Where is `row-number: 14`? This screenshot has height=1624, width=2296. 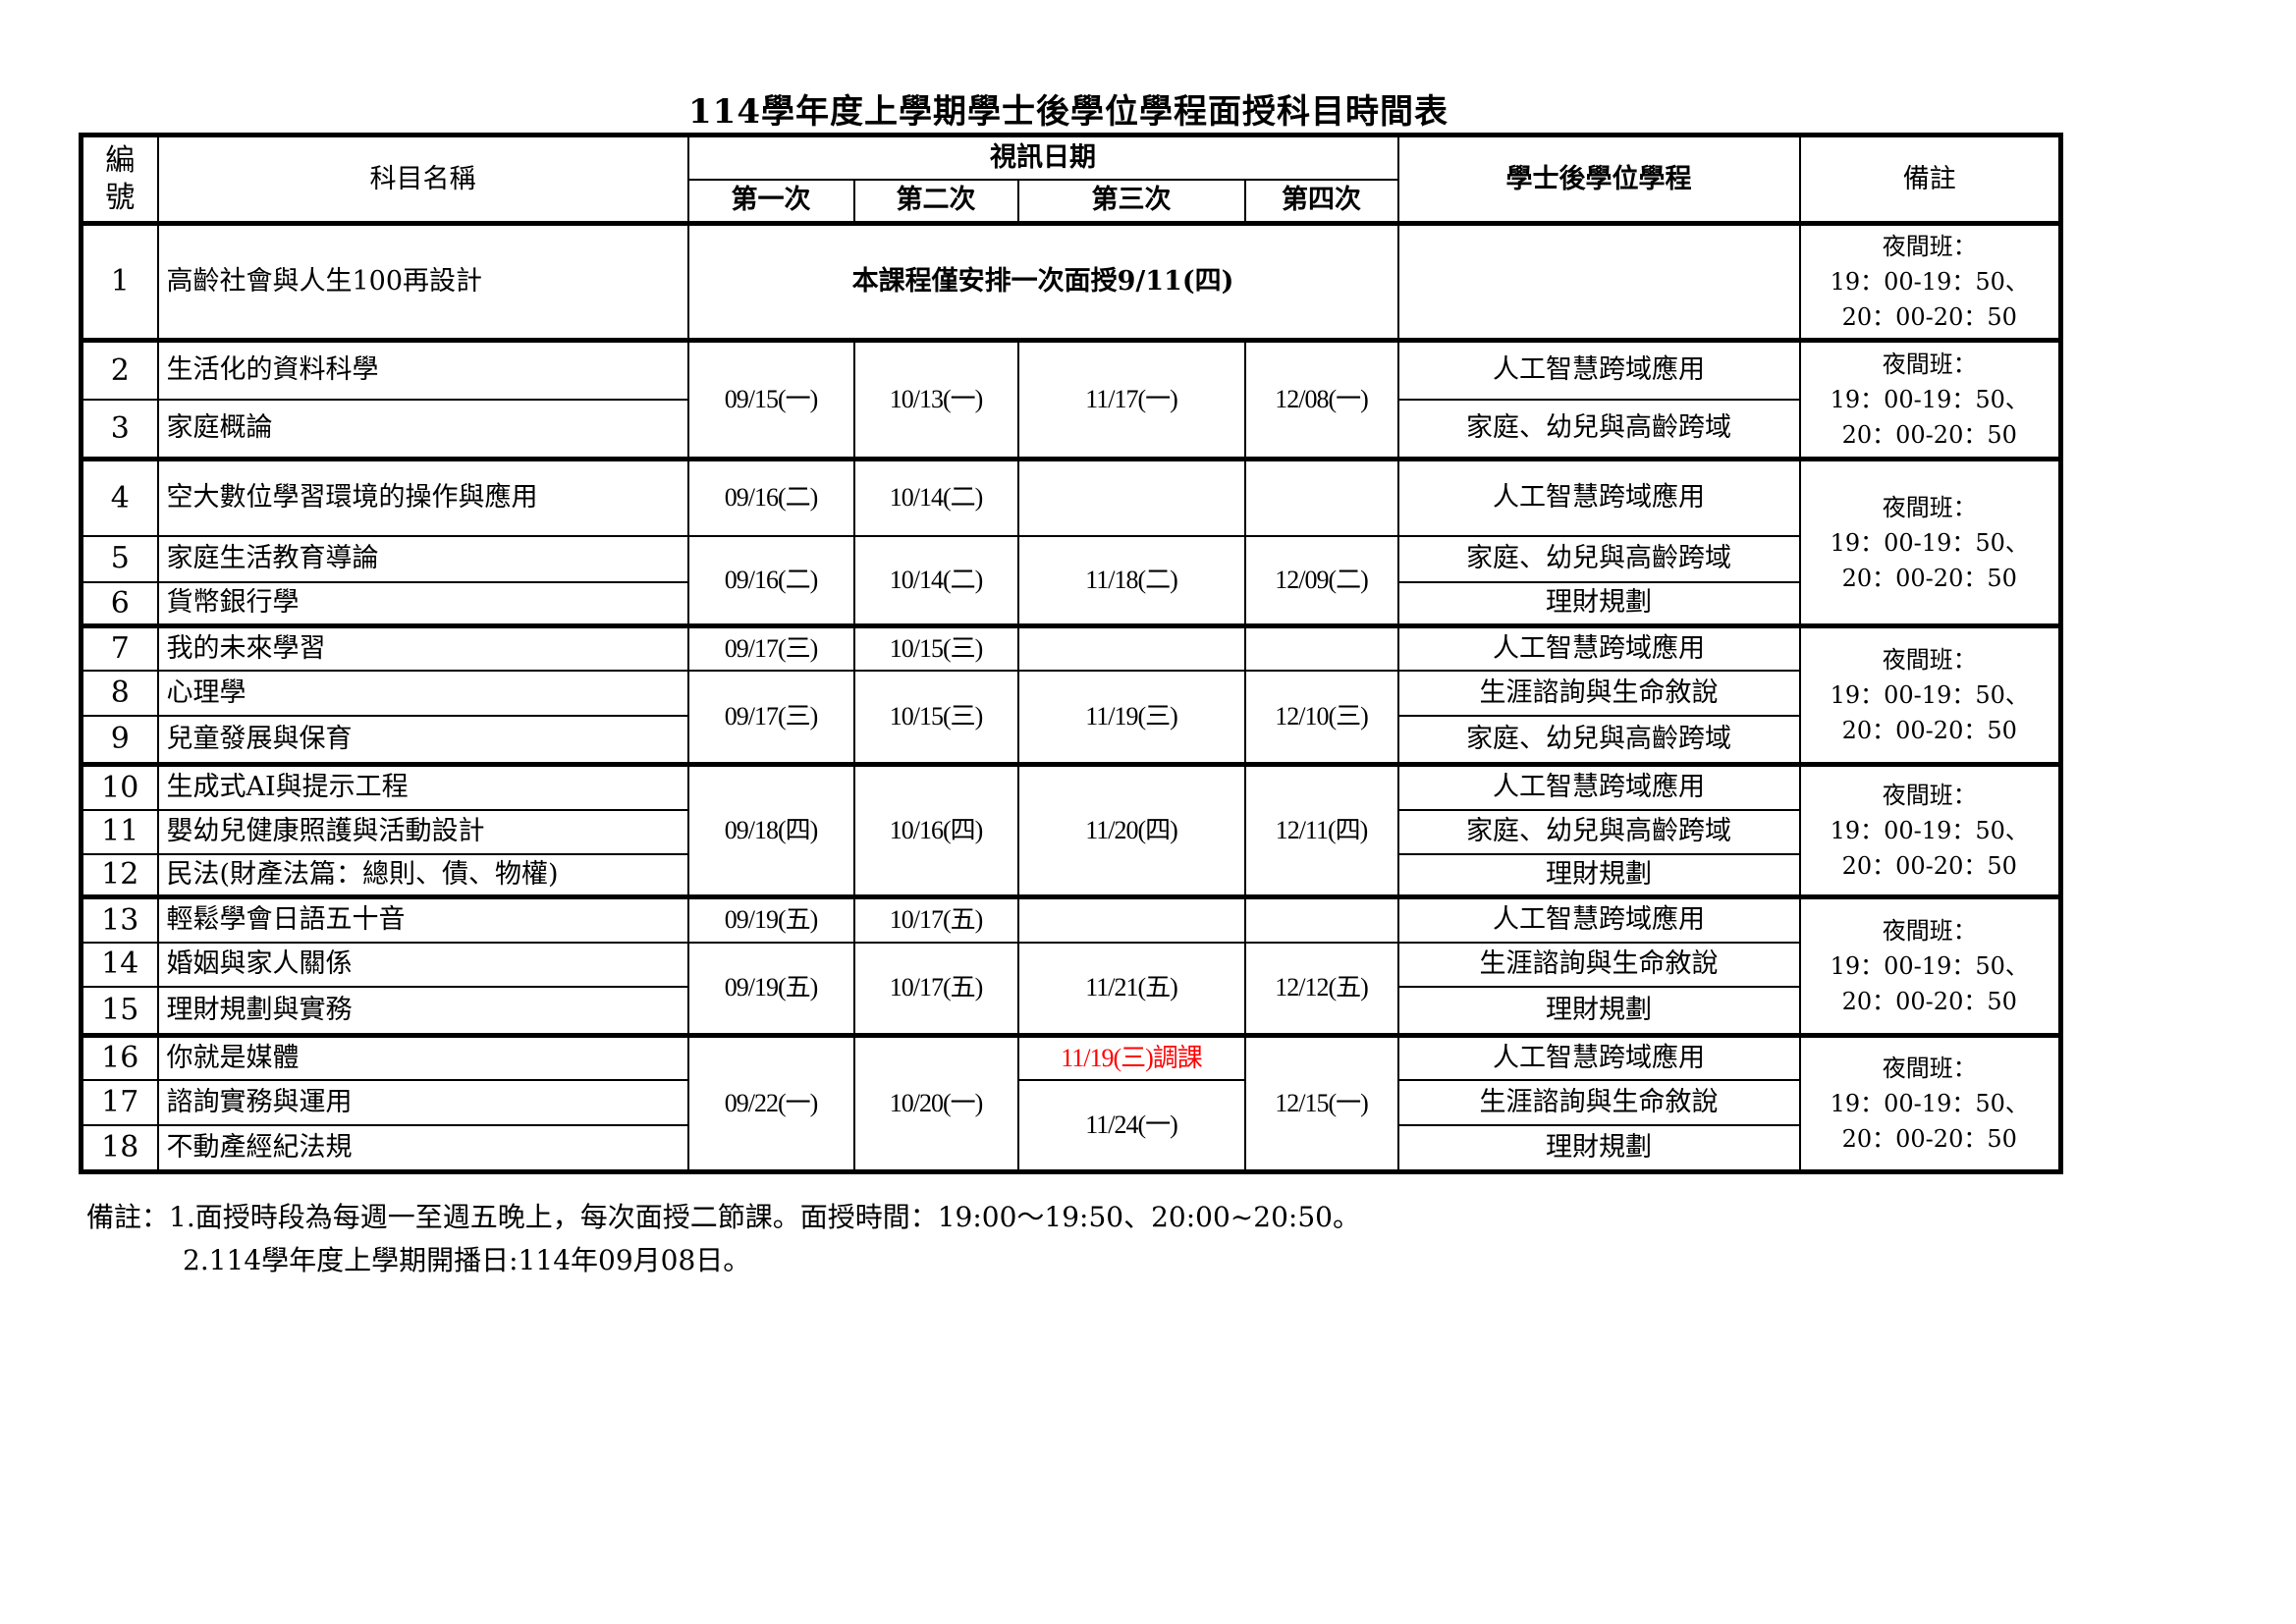
row-number: 14 is located at coordinates (119, 964).